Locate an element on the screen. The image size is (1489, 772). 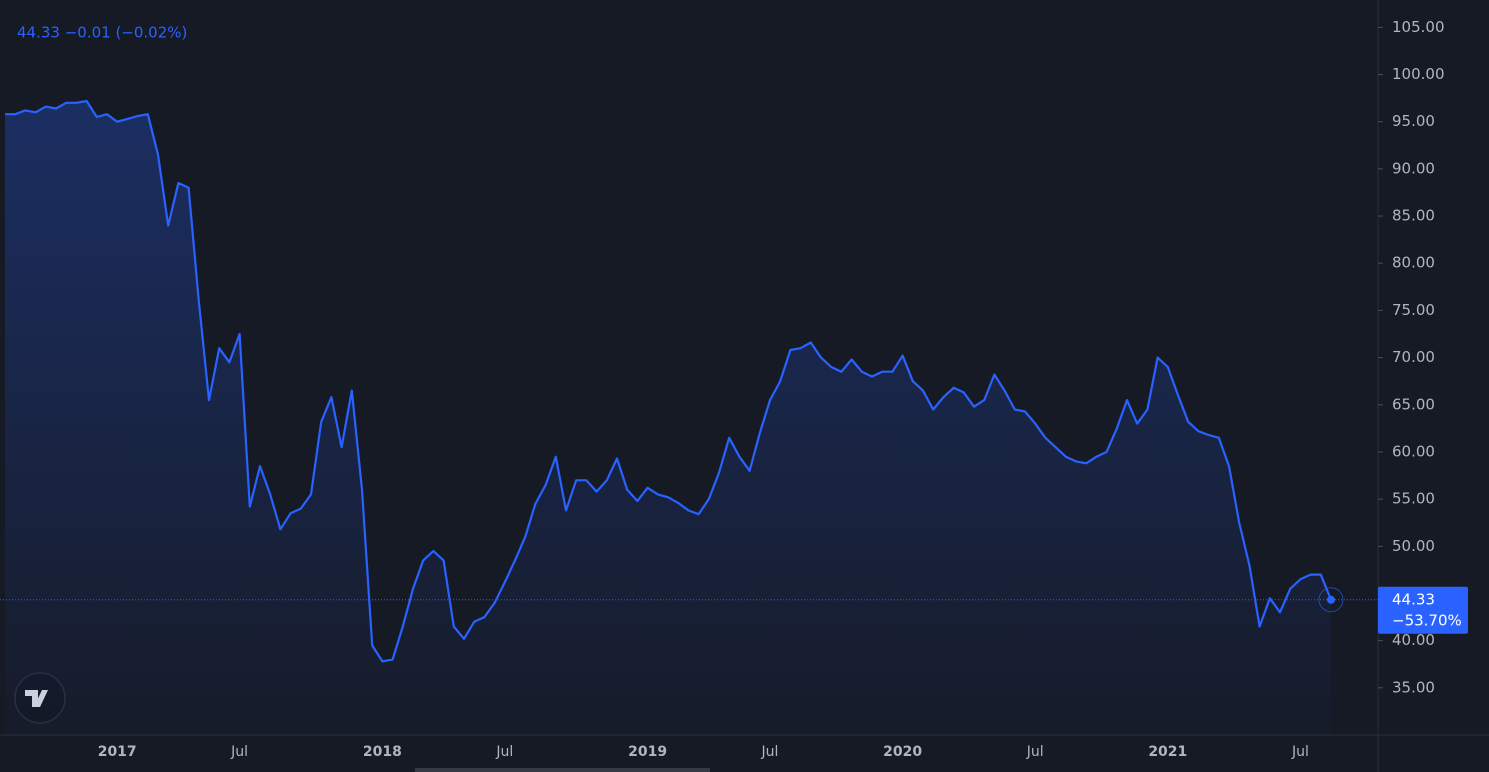
y-tick-label: 70.00 is located at coordinates (1413, 357).